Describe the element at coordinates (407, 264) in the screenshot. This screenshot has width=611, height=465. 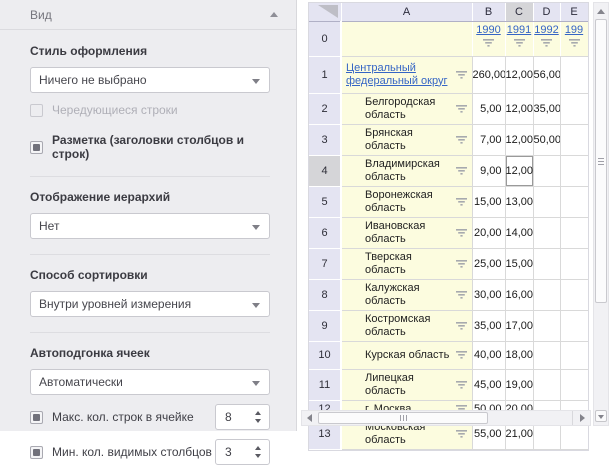
I see `region-name-cell: Тверская область` at that location.